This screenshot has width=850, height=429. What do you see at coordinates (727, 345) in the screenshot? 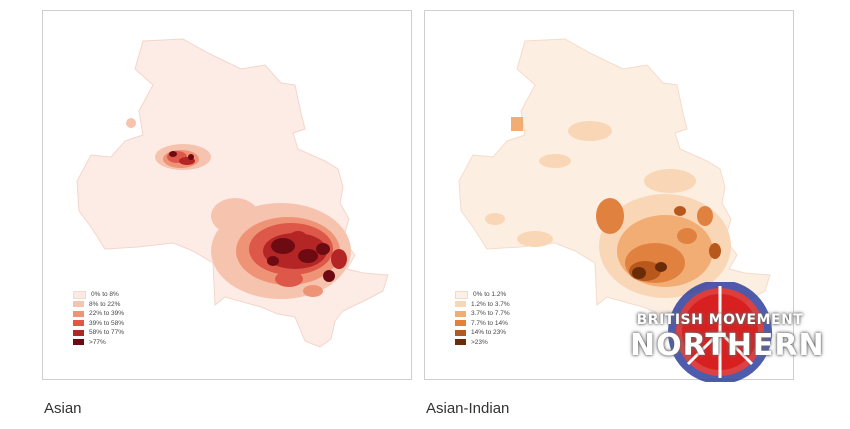
I see `watermark-line2: NORTHERN` at bounding box center [727, 345].